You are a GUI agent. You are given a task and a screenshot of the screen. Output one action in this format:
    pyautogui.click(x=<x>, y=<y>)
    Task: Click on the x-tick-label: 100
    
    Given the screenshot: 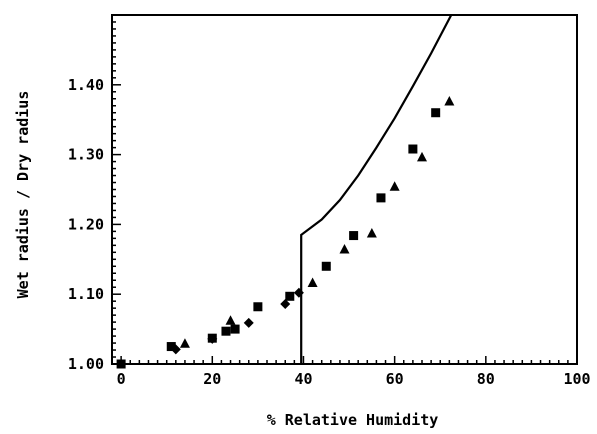 What is the action you would take?
    pyautogui.click(x=576, y=379)
    